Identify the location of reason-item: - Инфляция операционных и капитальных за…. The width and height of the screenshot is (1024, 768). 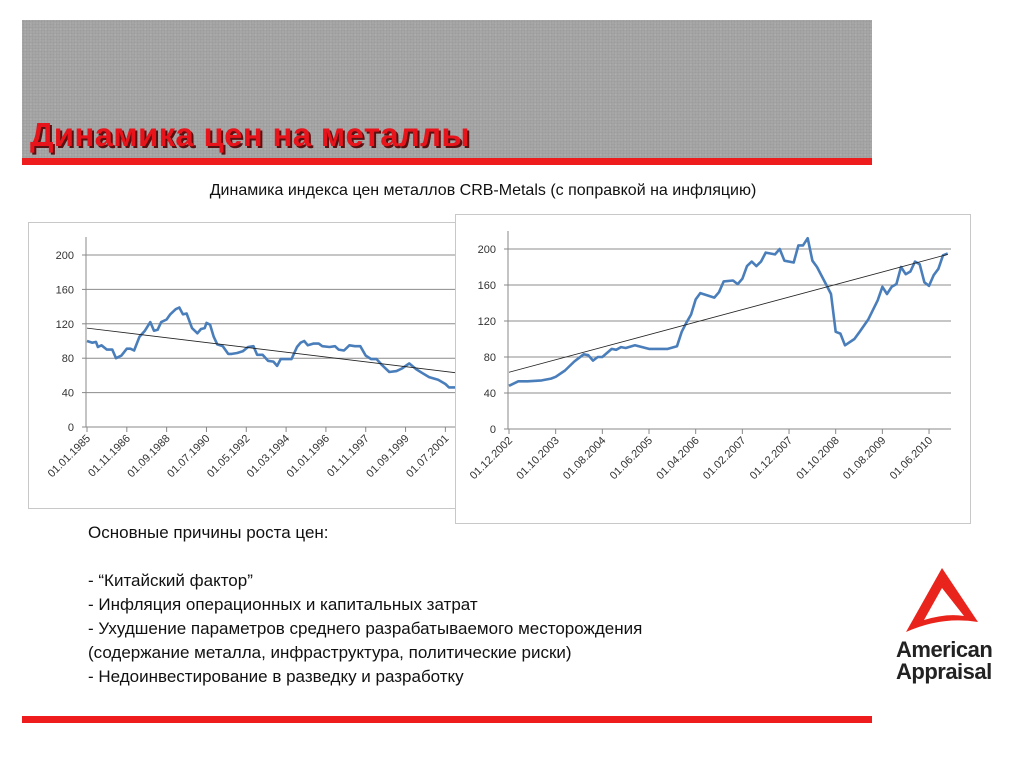
(283, 604).